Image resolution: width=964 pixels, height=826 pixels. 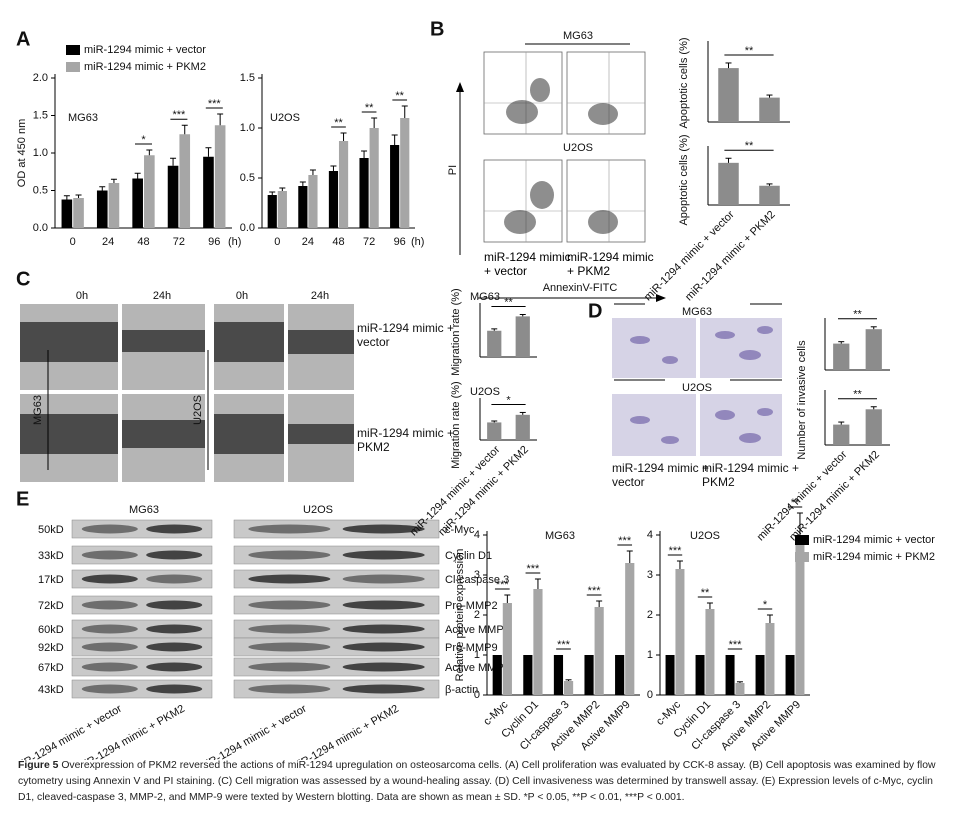 I want to click on cell-label: MG63, so click(x=38, y=410).